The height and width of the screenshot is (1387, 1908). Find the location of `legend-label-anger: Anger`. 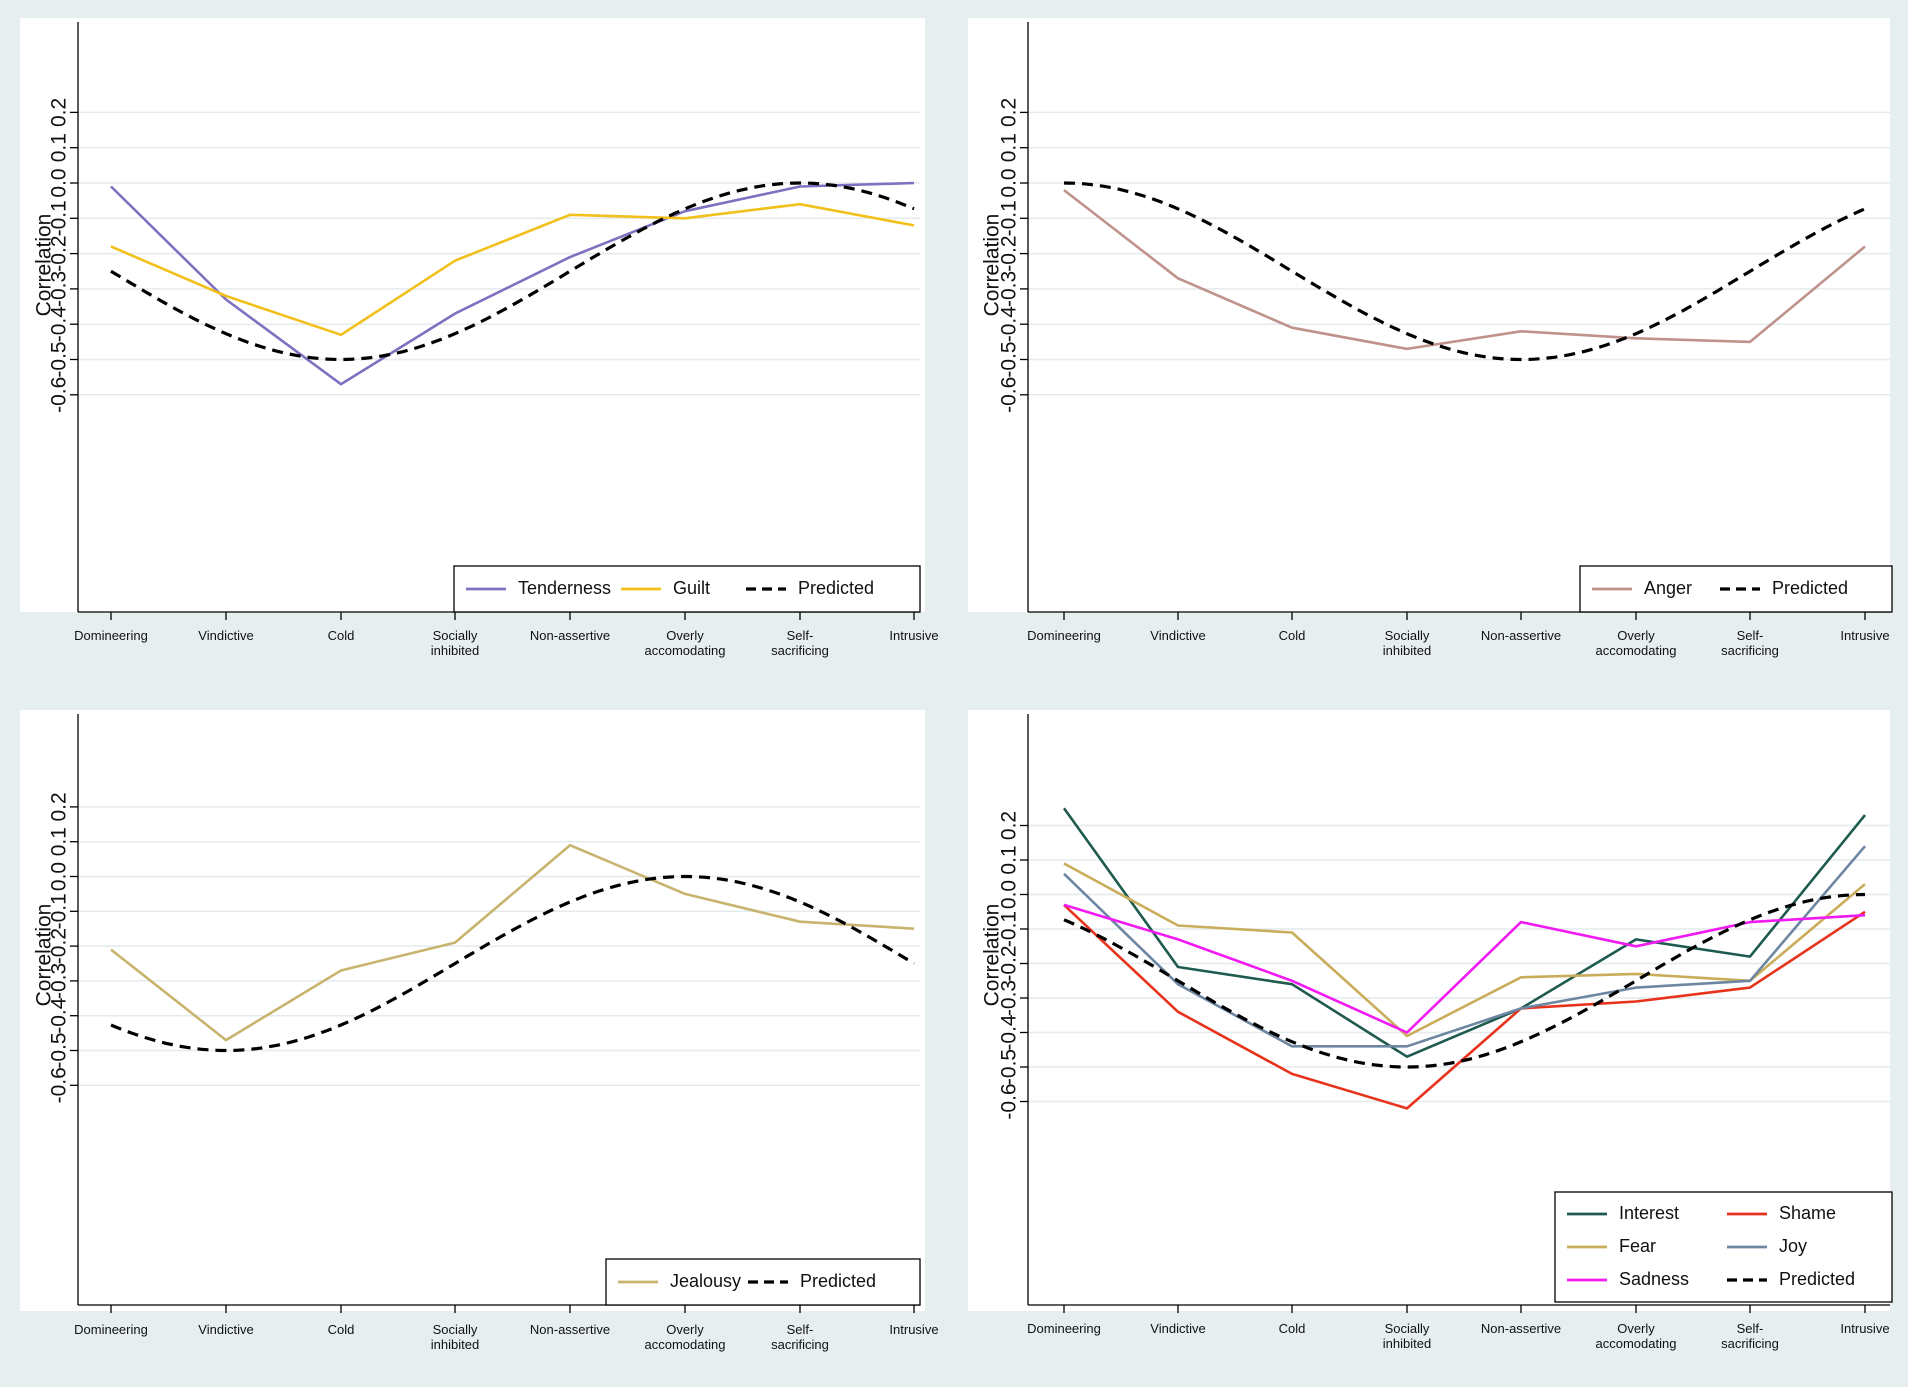

legend-label-anger: Anger is located at coordinates (1668, 588).